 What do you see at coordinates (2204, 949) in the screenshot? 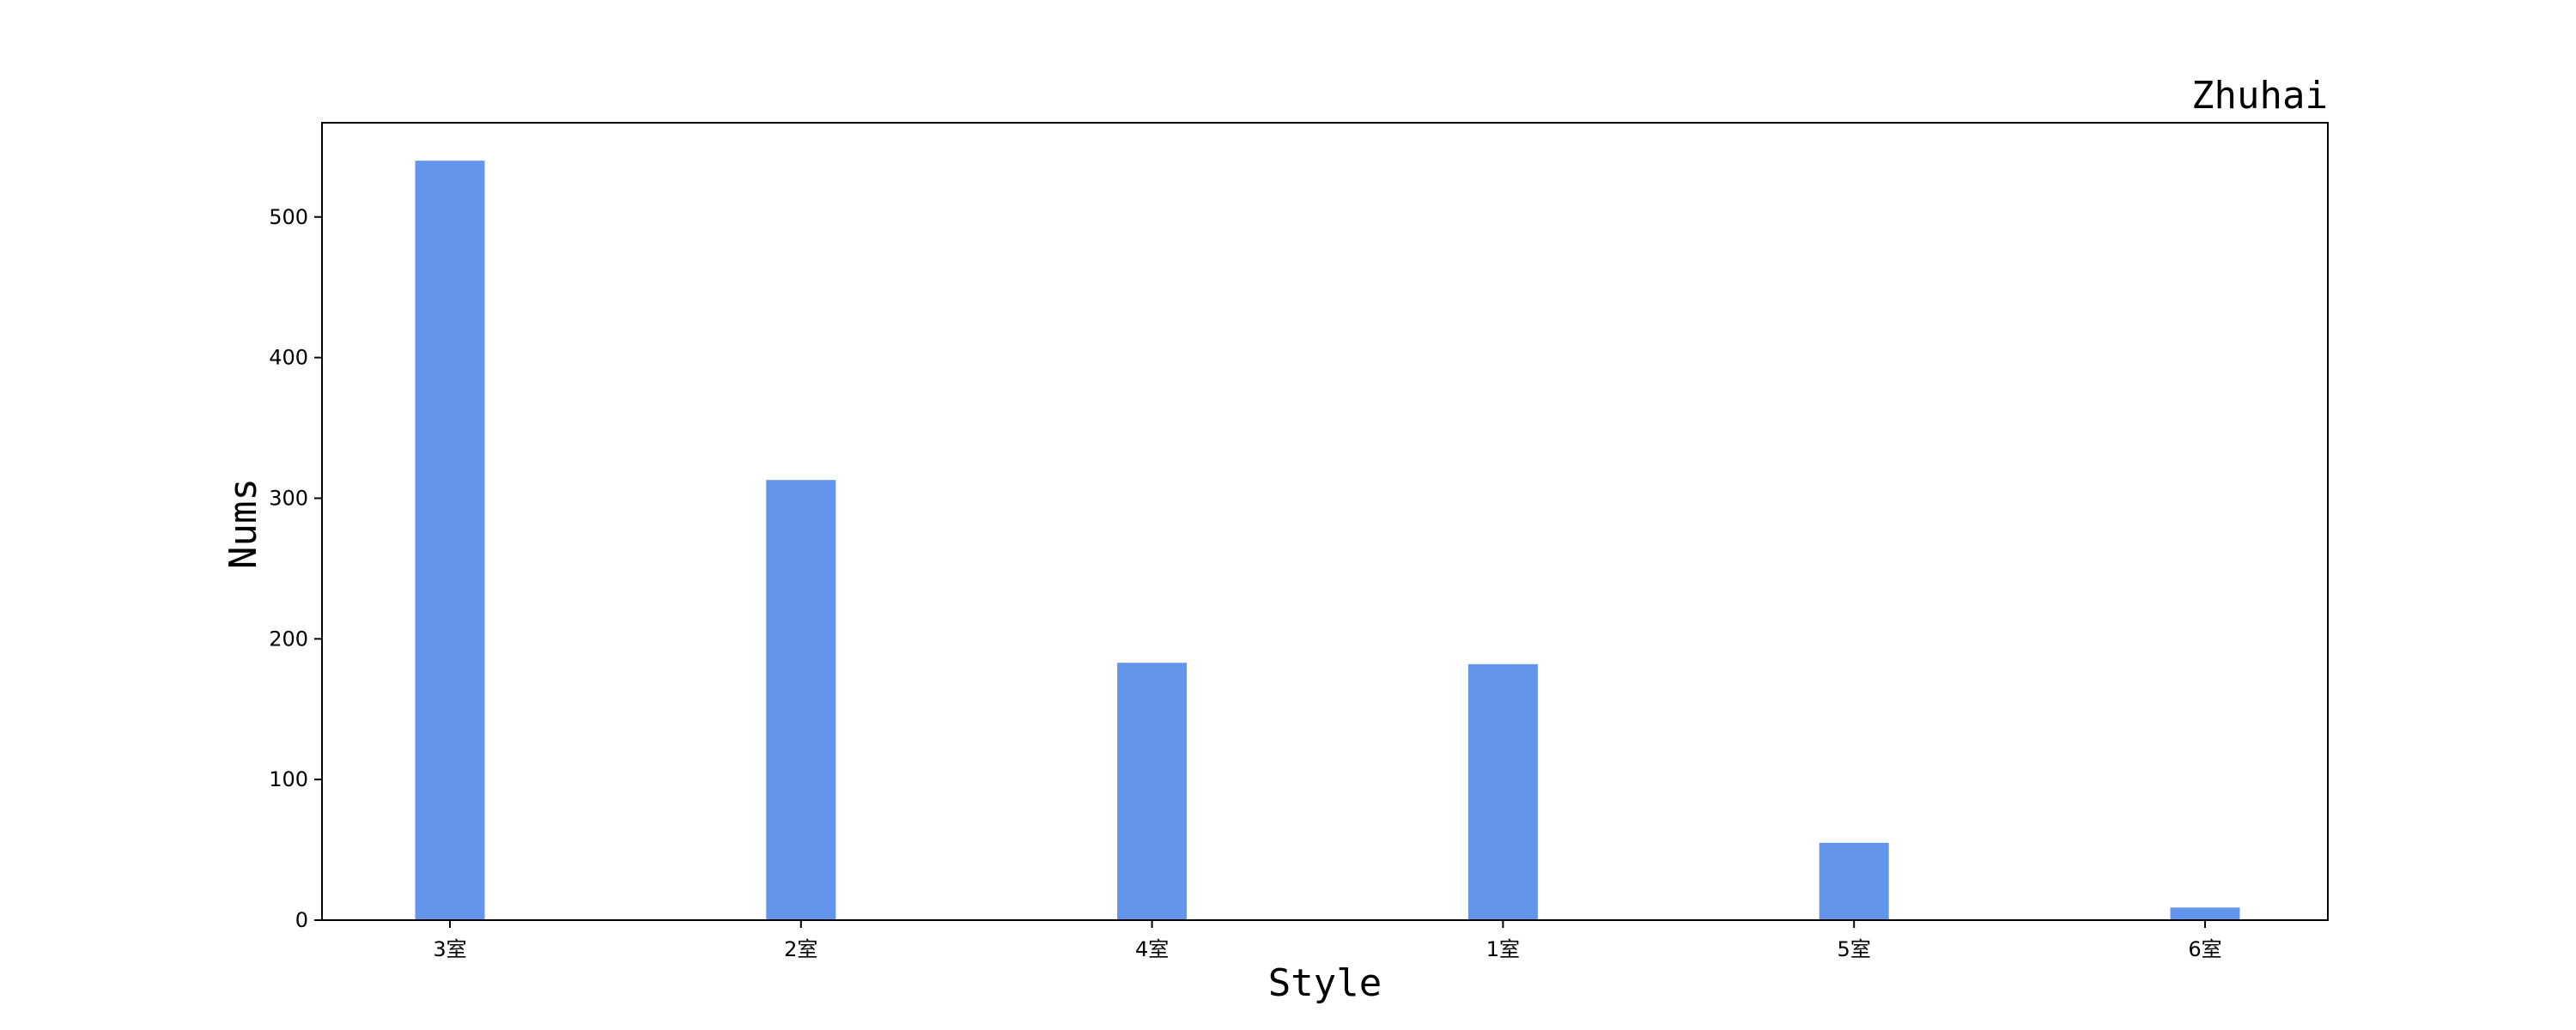
I see `x-tick-label: 6室` at bounding box center [2204, 949].